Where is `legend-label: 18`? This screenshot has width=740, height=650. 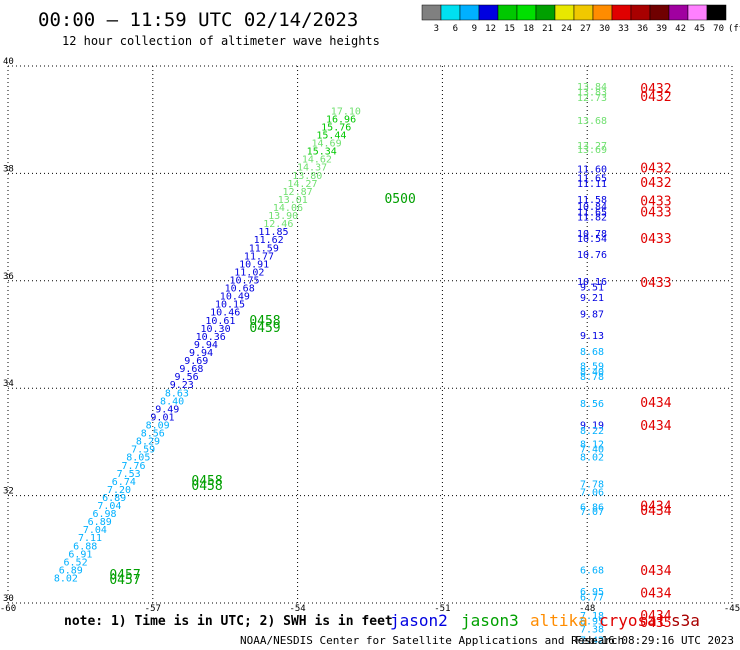
legend-label: 18 is located at coordinates (528, 29).